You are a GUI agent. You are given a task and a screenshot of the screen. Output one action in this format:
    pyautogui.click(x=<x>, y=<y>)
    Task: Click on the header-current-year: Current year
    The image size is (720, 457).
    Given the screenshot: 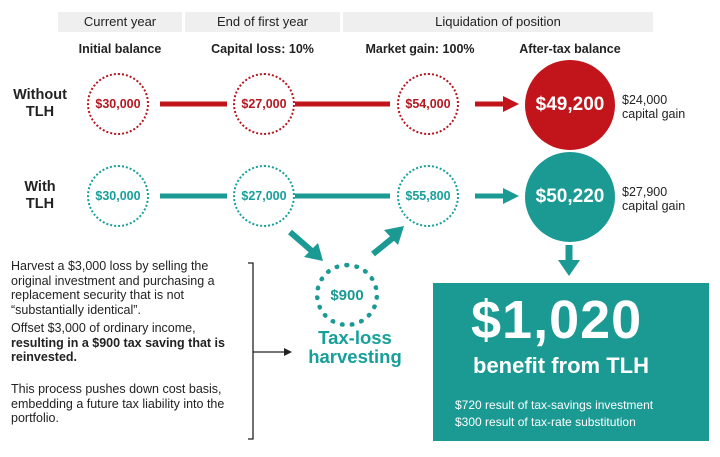 What is the action you would take?
    pyautogui.click(x=120, y=22)
    